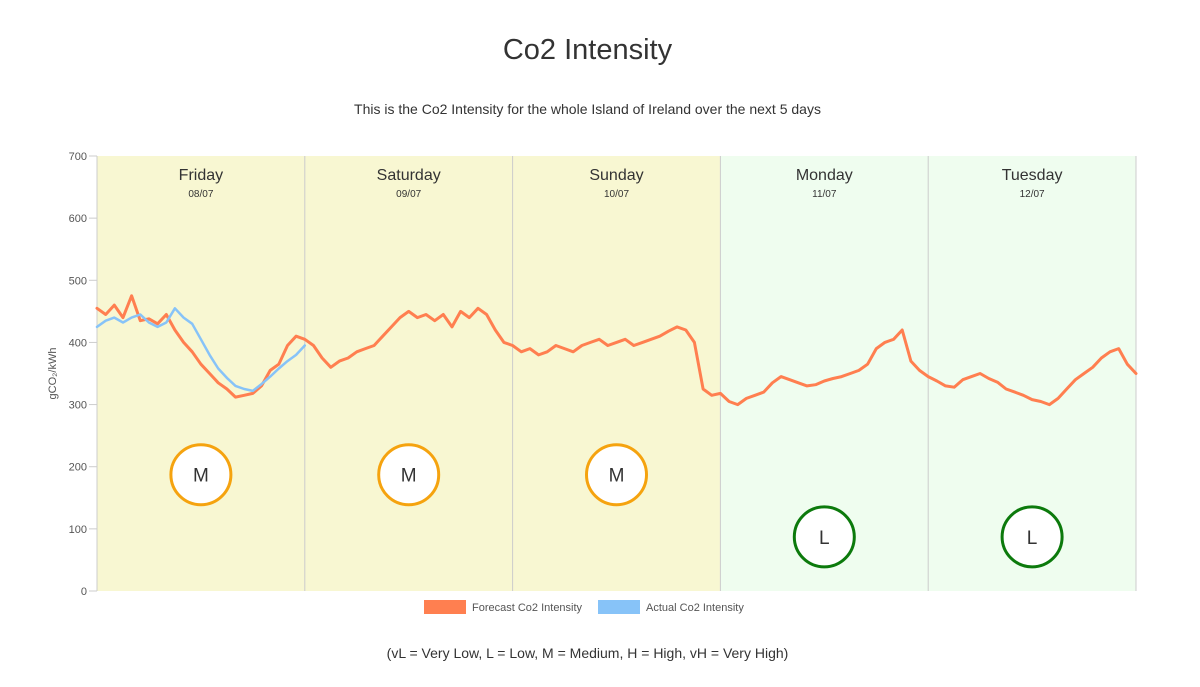  I want to click on day-date-tuesday: 12/07, so click(1032, 194).